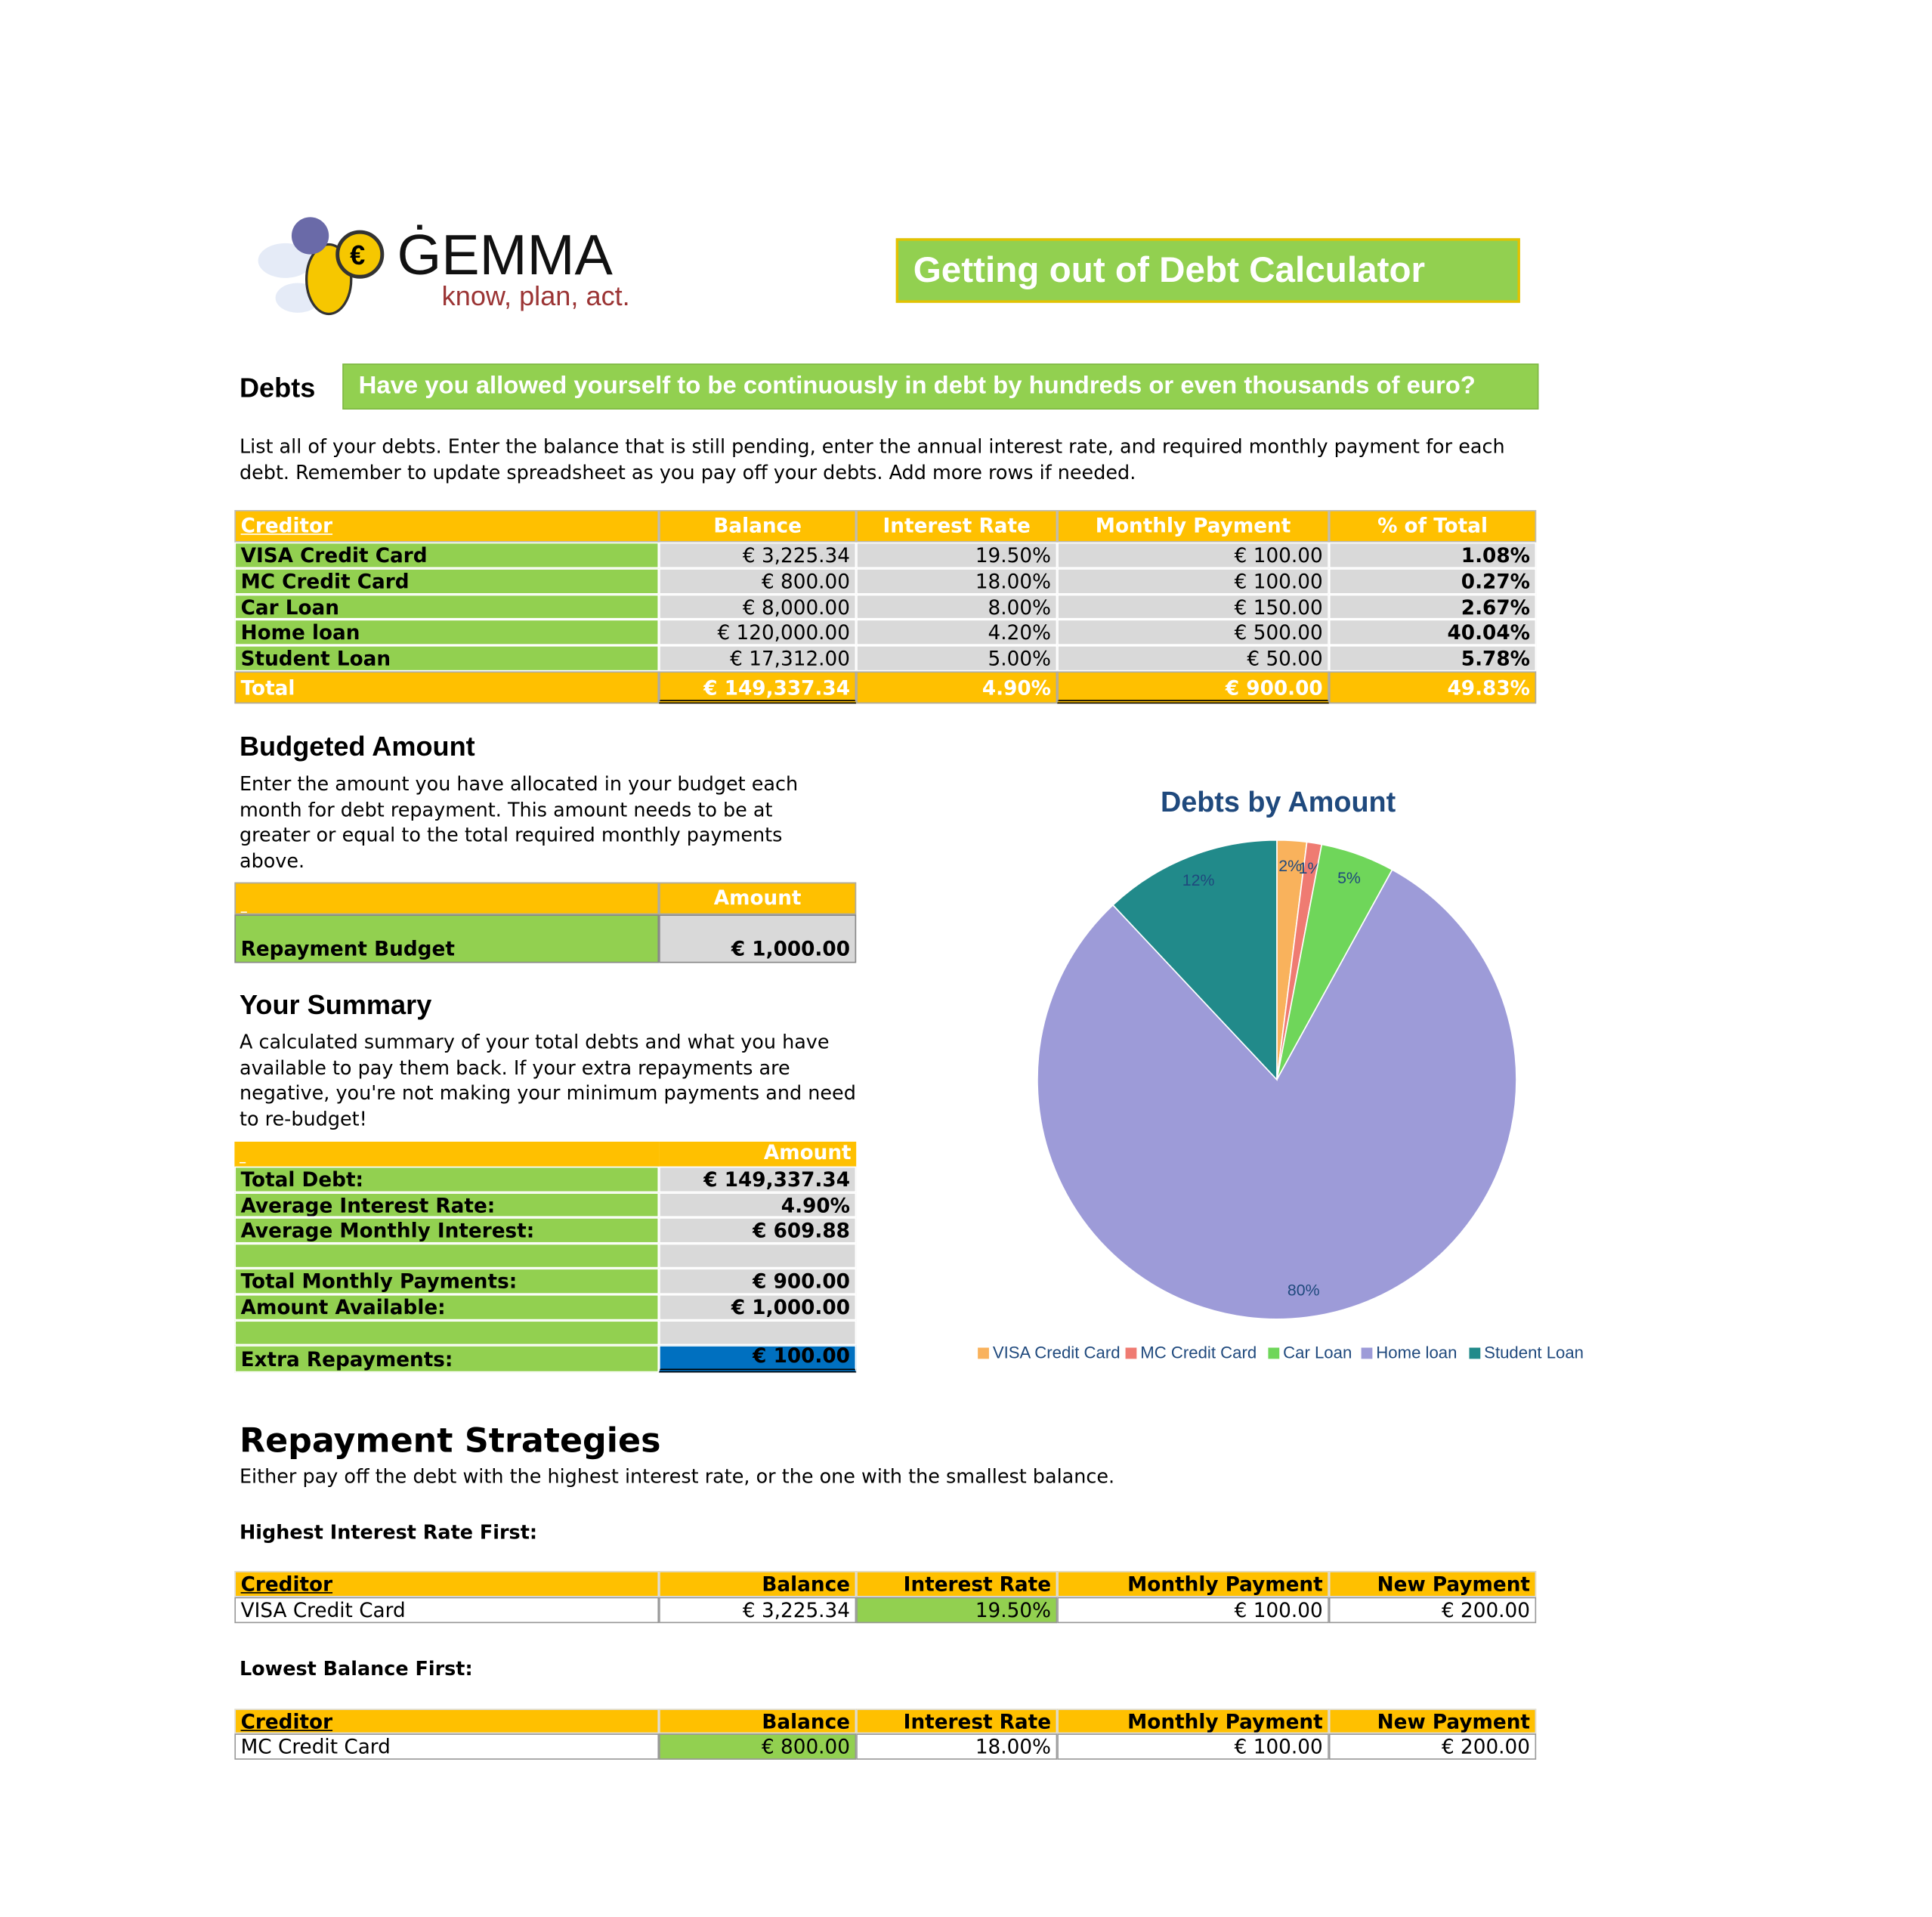  Describe the element at coordinates (535, 296) in the screenshot. I see `logo-tagline: know, plan, act.` at that location.